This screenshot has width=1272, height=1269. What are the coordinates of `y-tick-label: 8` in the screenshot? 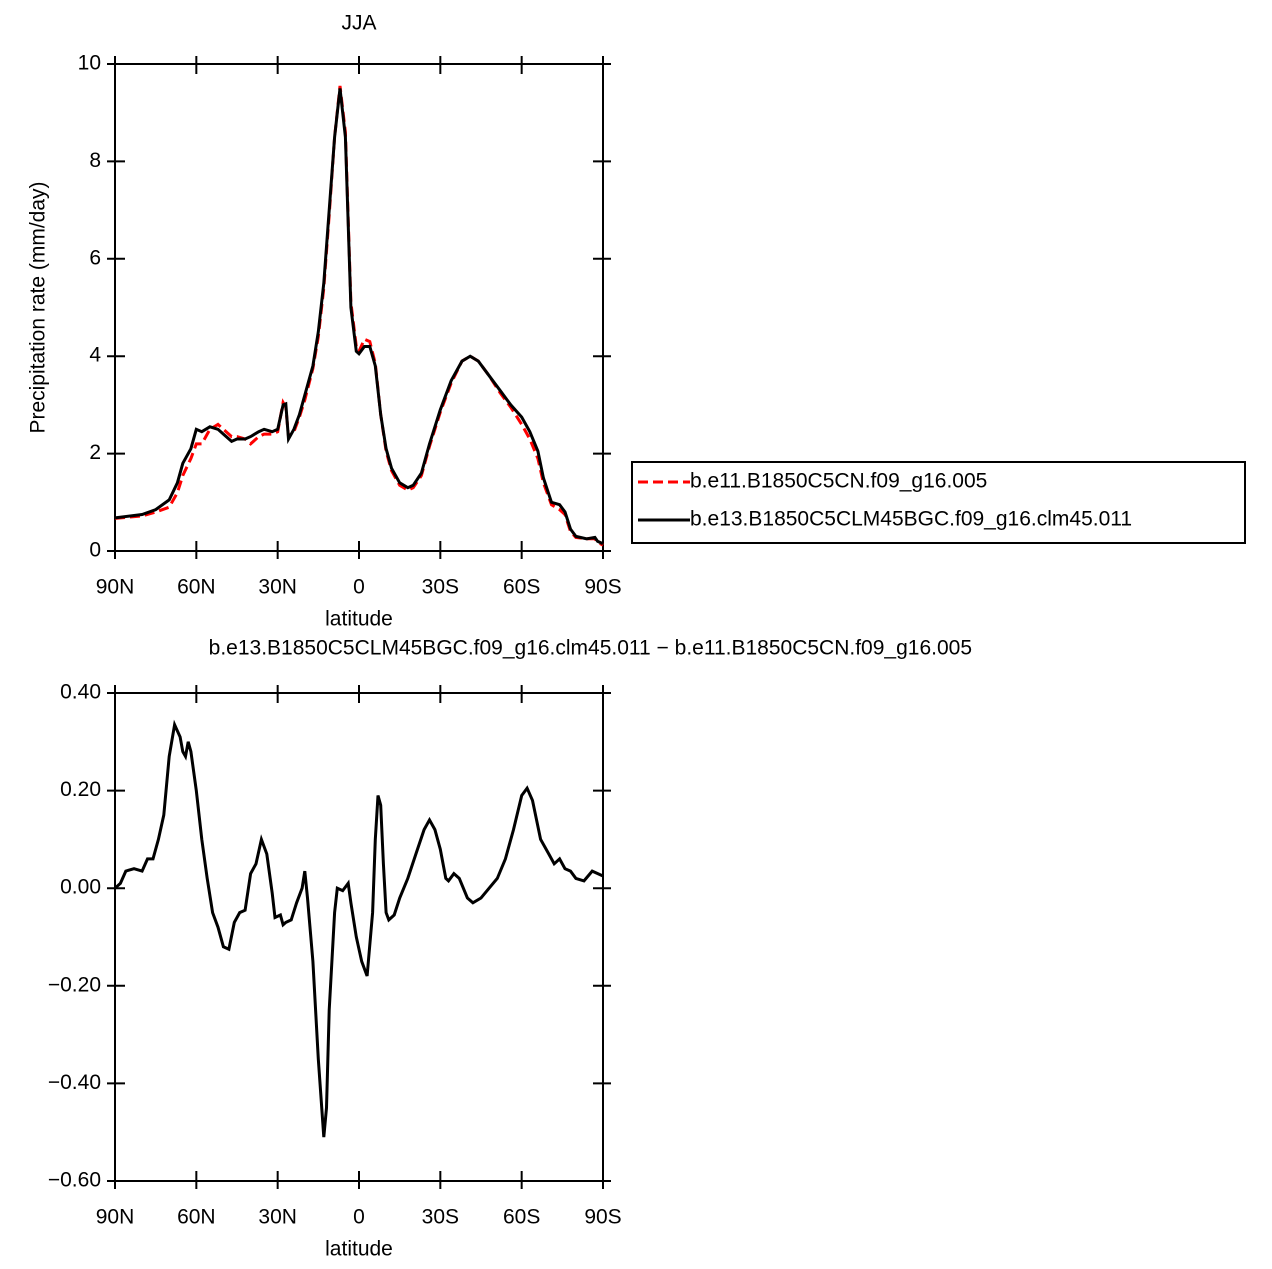 It's located at (95, 160).